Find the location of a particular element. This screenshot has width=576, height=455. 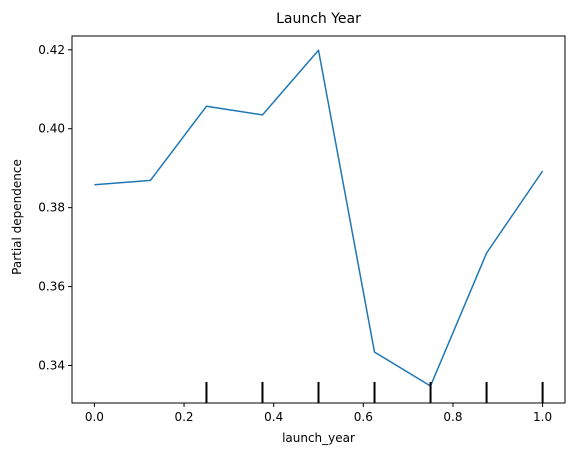

x-tick-label-5: 1.0 is located at coordinates (542, 417).